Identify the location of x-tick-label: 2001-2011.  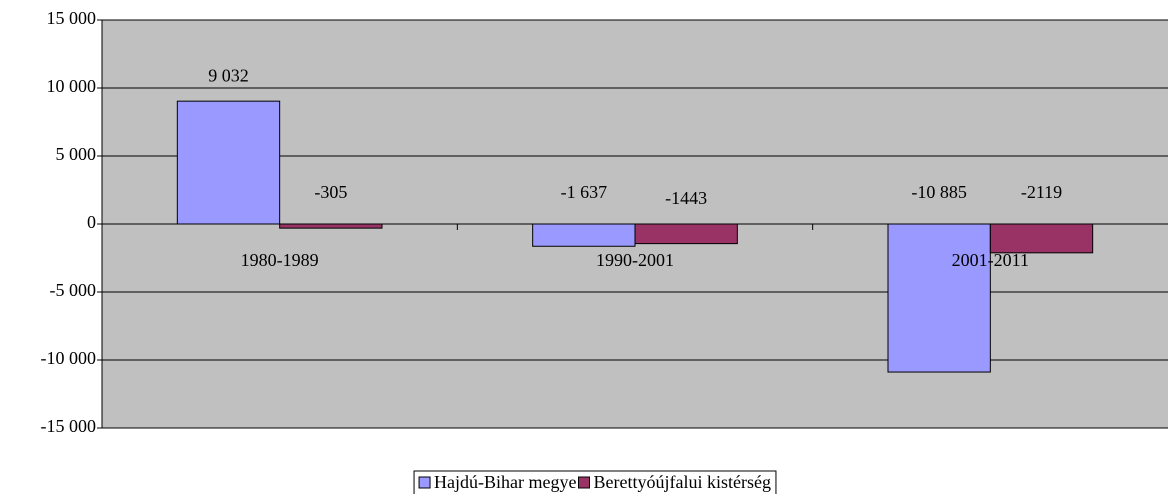
(990, 260).